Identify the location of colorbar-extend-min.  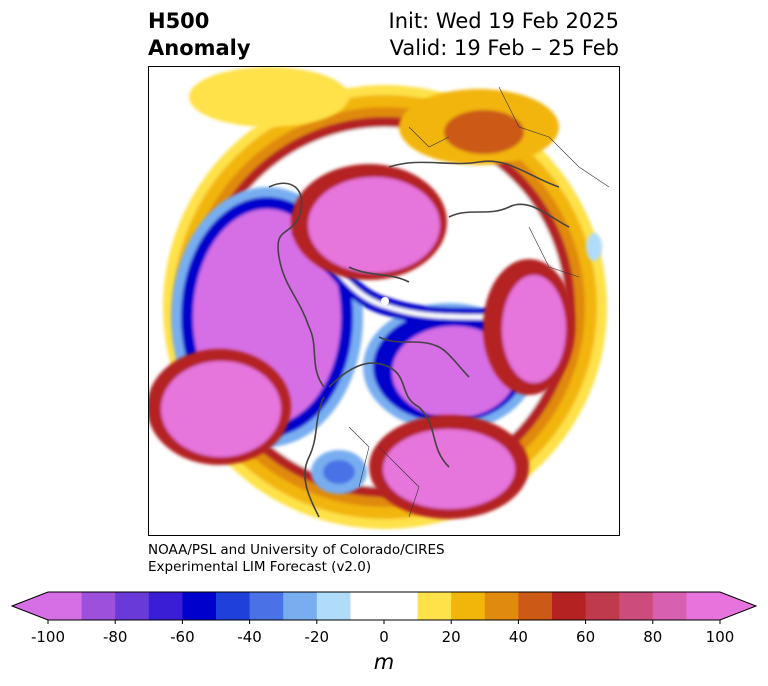
(30, 606).